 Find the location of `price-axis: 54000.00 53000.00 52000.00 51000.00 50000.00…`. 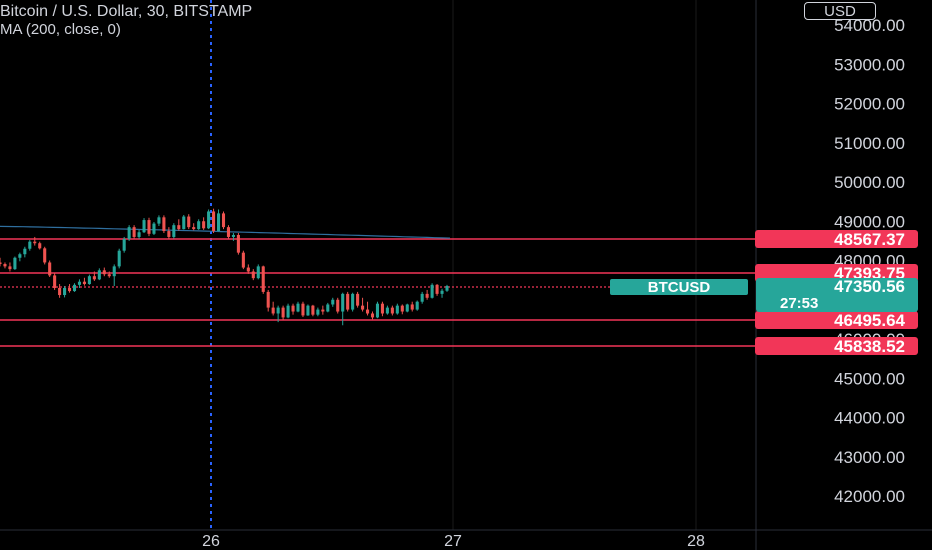

price-axis: 54000.00 53000.00 52000.00 51000.00 50000.00… is located at coordinates (869, 261).